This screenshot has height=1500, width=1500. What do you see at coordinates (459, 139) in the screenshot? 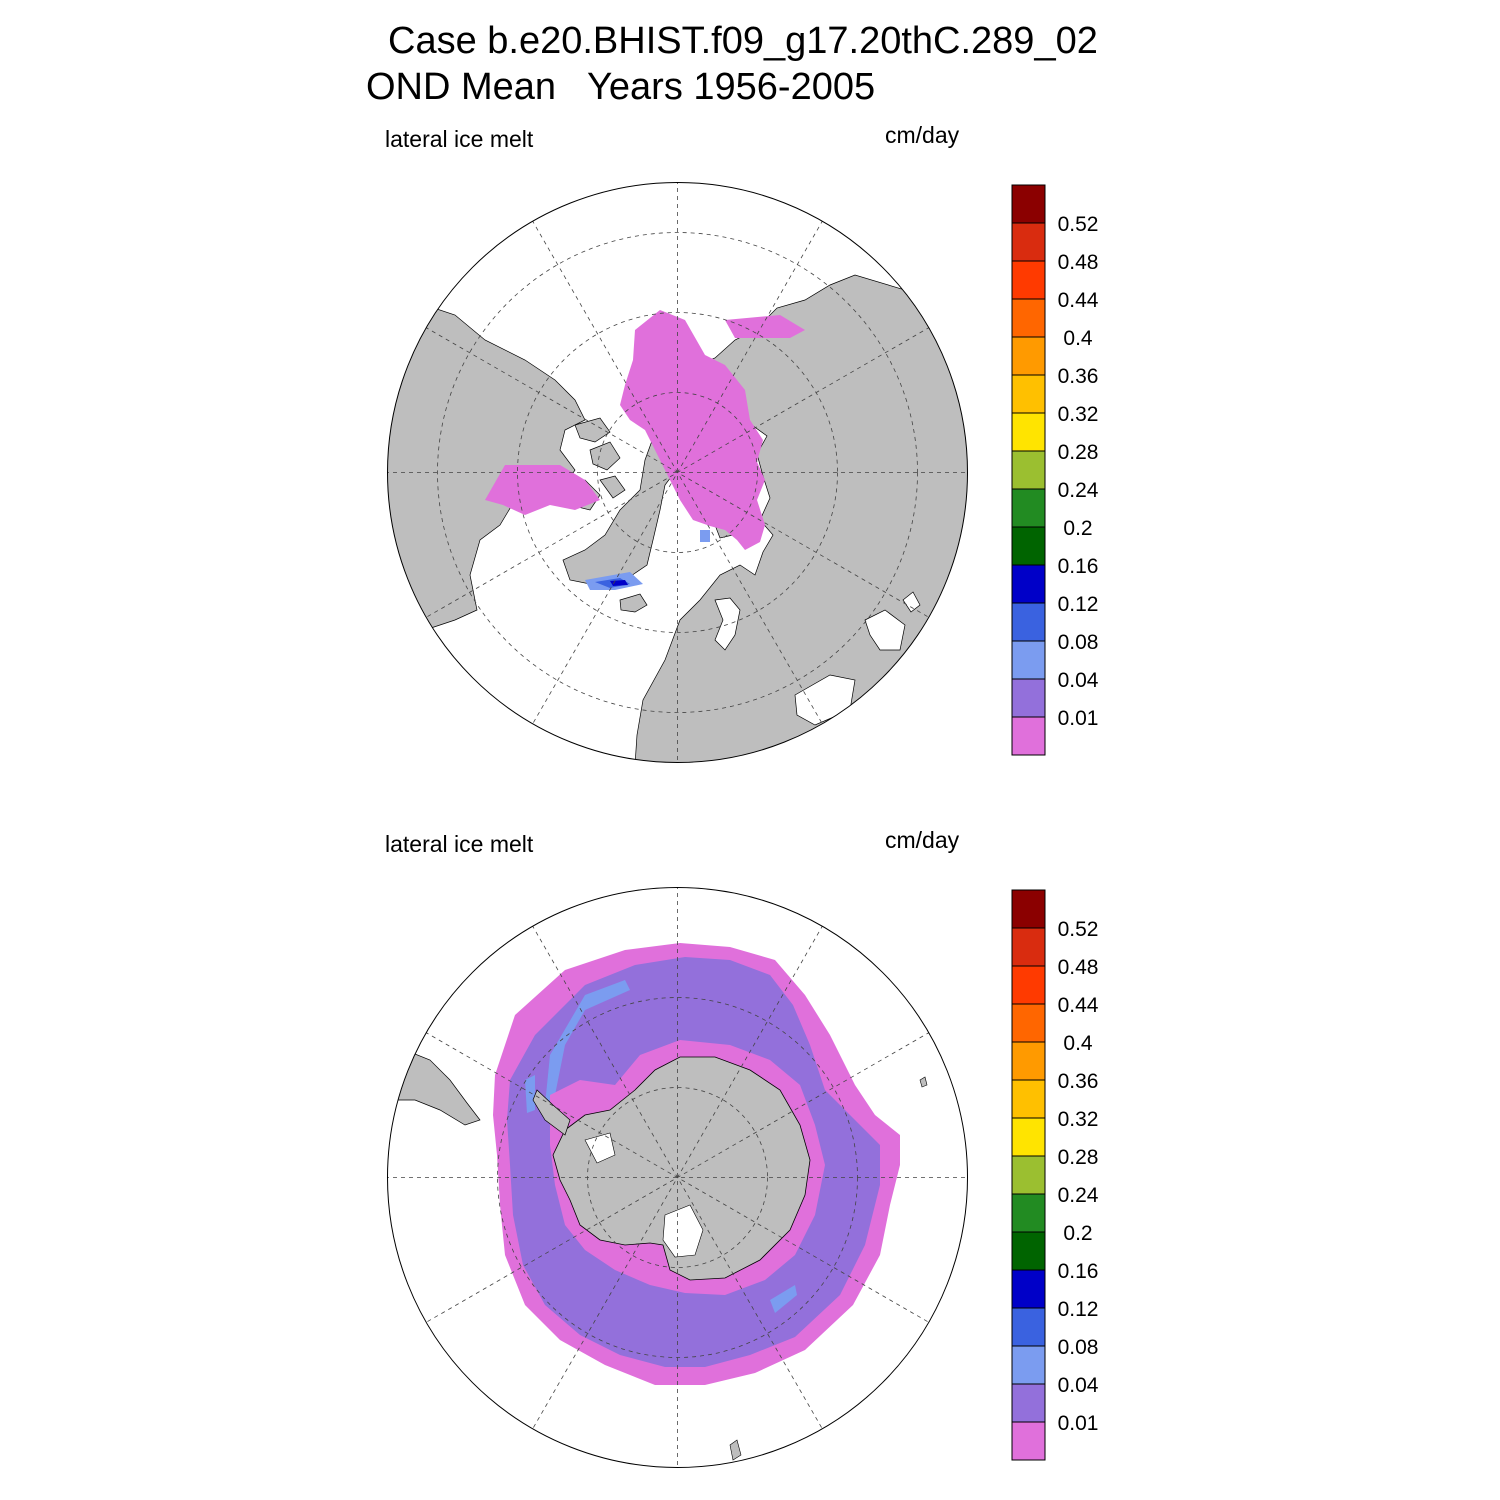
I see `north-variable-label: lateral ice melt` at bounding box center [459, 139].